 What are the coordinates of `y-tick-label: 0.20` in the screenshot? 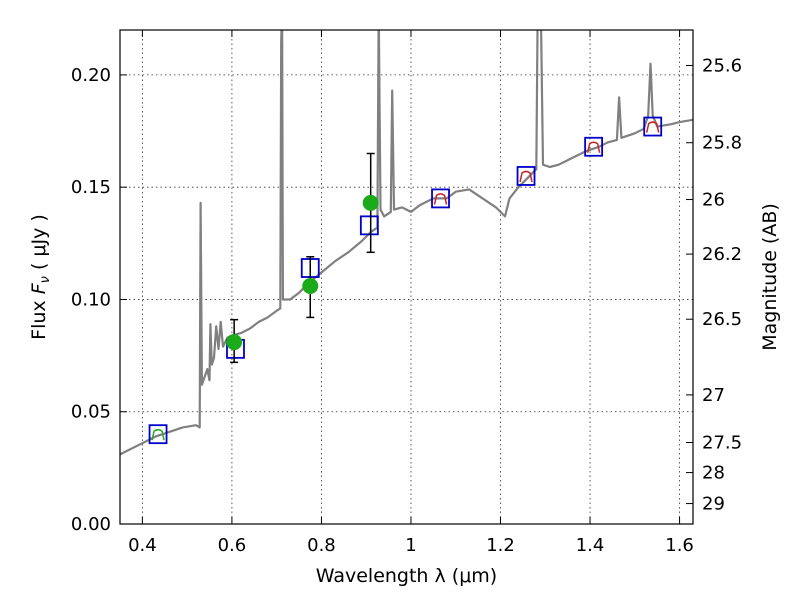 It's located at (91, 75).